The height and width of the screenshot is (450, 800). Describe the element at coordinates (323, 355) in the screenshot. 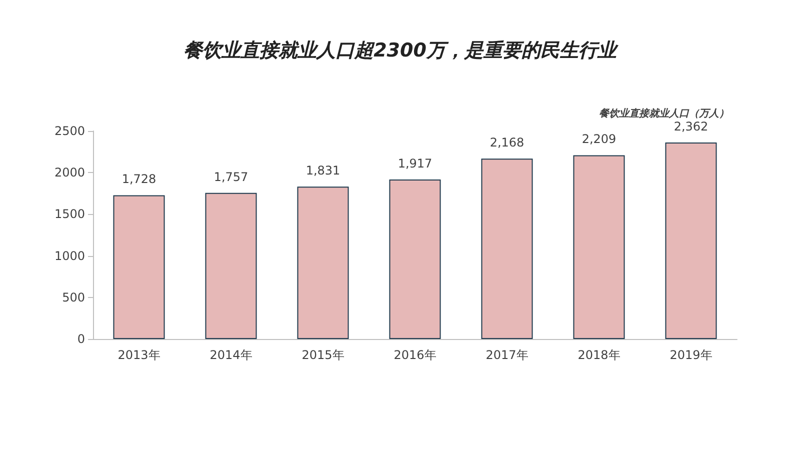

I see `x-tick-label: 2015年` at that location.